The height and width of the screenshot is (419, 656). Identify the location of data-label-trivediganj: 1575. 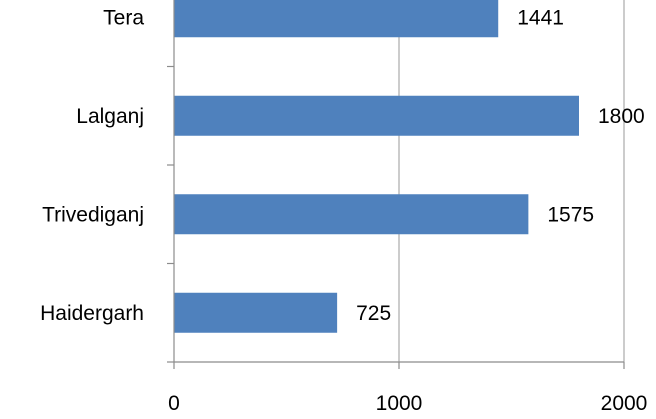
(570, 214).